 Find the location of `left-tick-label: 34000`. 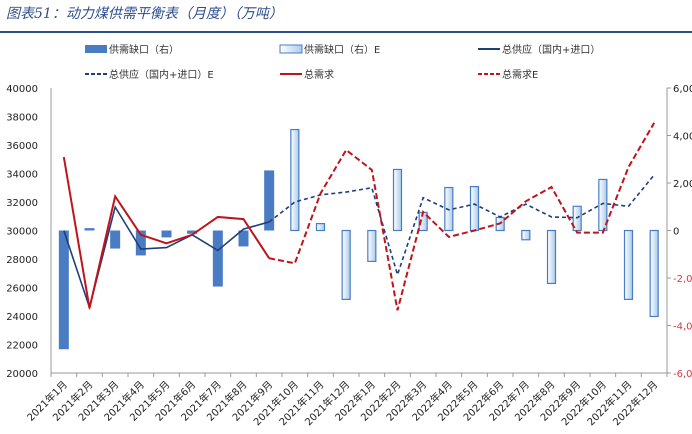

left-tick-label: 34000 is located at coordinates (22, 175).